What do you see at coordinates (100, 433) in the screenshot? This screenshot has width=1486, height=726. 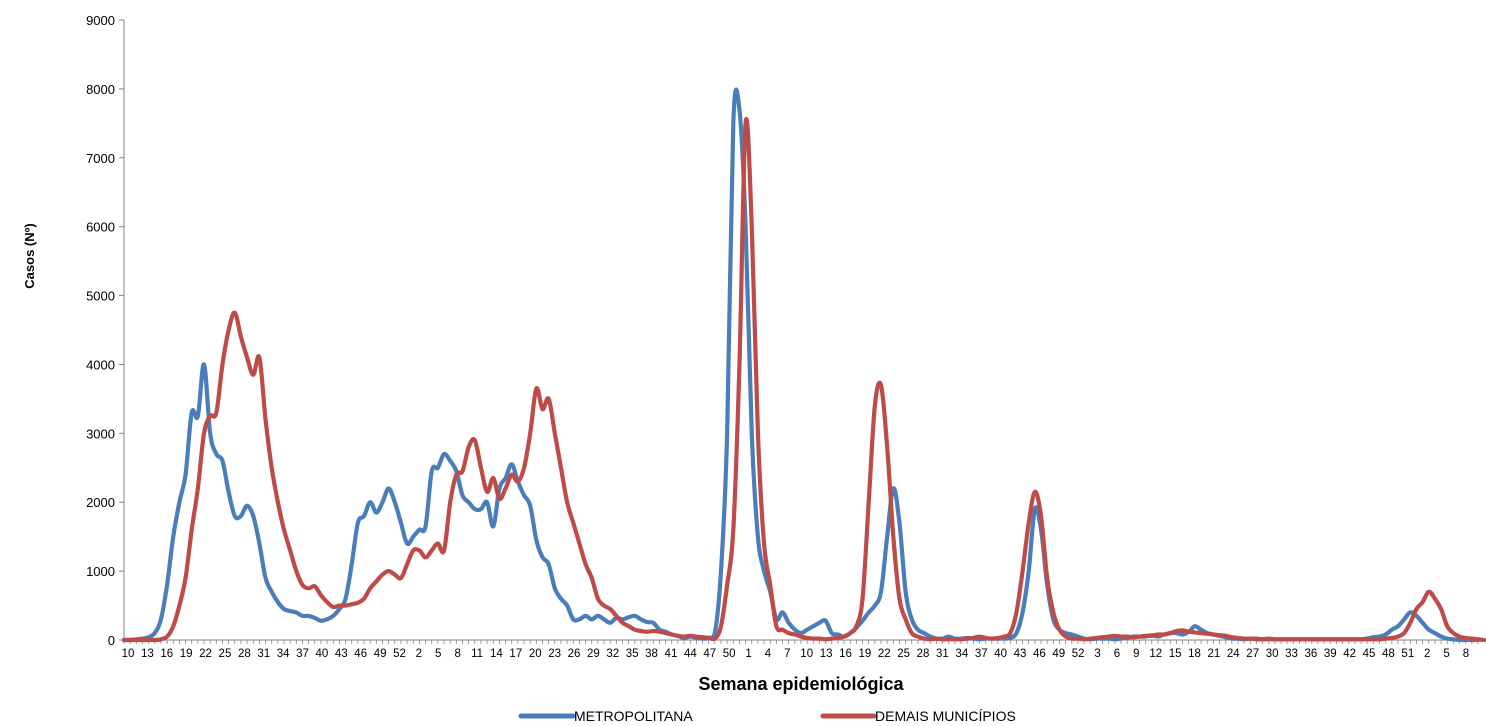 I see `y-tick-label: 3000` at bounding box center [100, 433].